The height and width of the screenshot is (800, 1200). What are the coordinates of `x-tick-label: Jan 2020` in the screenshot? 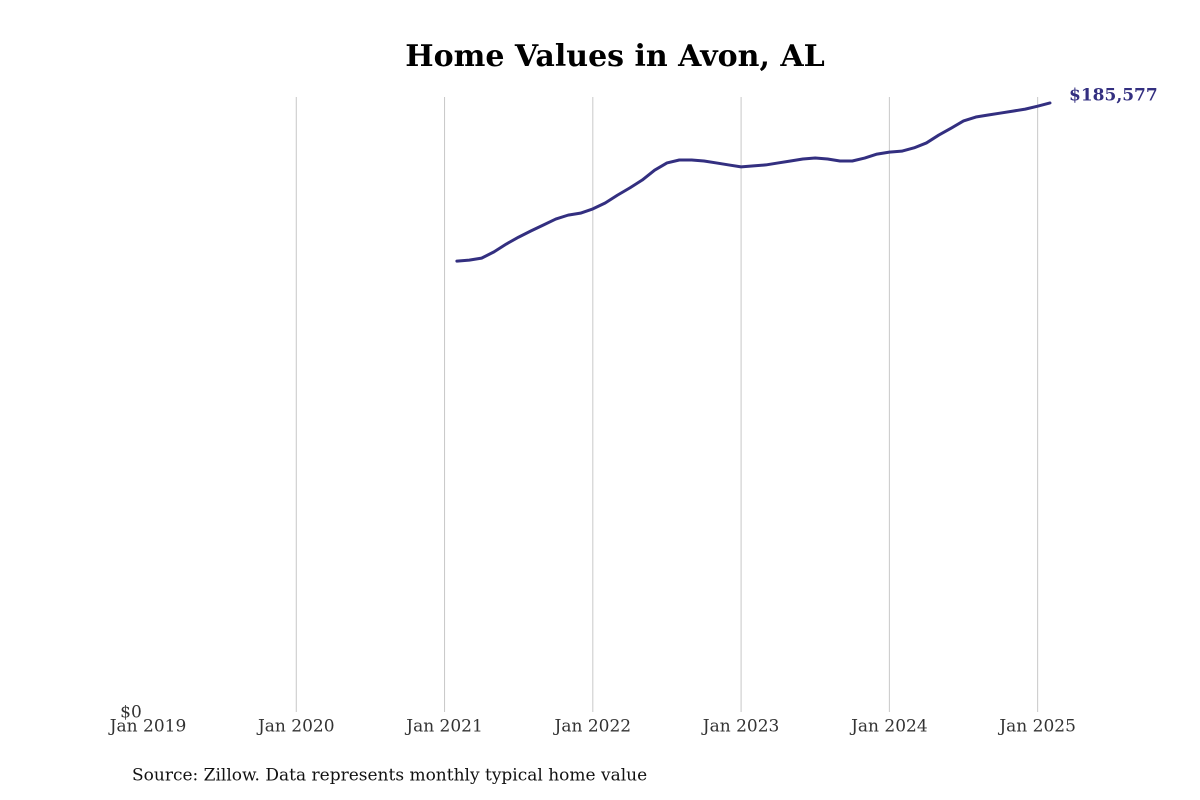 It's located at (295, 727).